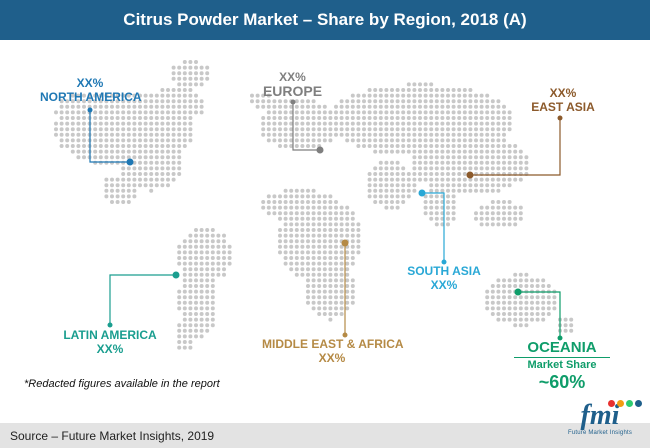  Describe the element at coordinates (91, 90) in the screenshot. I see `north-america-label: XX% NORTH AMERICA` at that location.